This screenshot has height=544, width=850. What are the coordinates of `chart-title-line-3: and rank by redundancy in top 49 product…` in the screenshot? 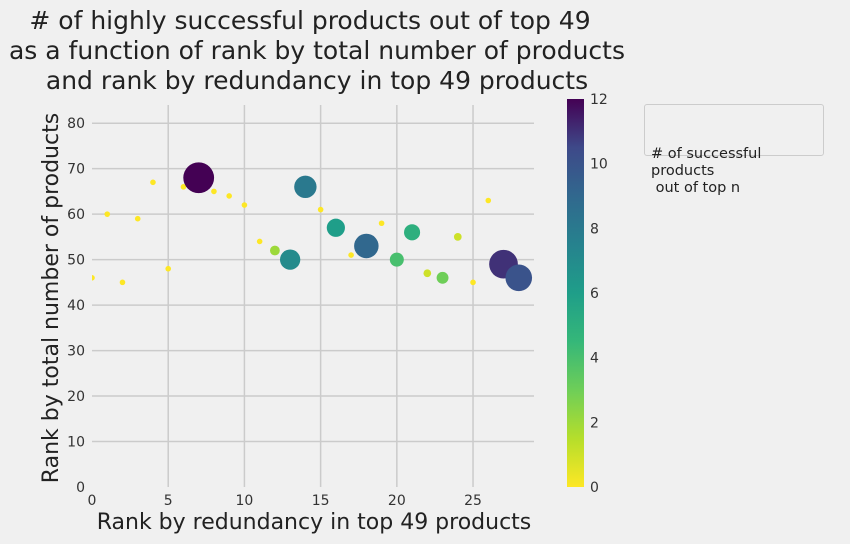 It's located at (317, 80).